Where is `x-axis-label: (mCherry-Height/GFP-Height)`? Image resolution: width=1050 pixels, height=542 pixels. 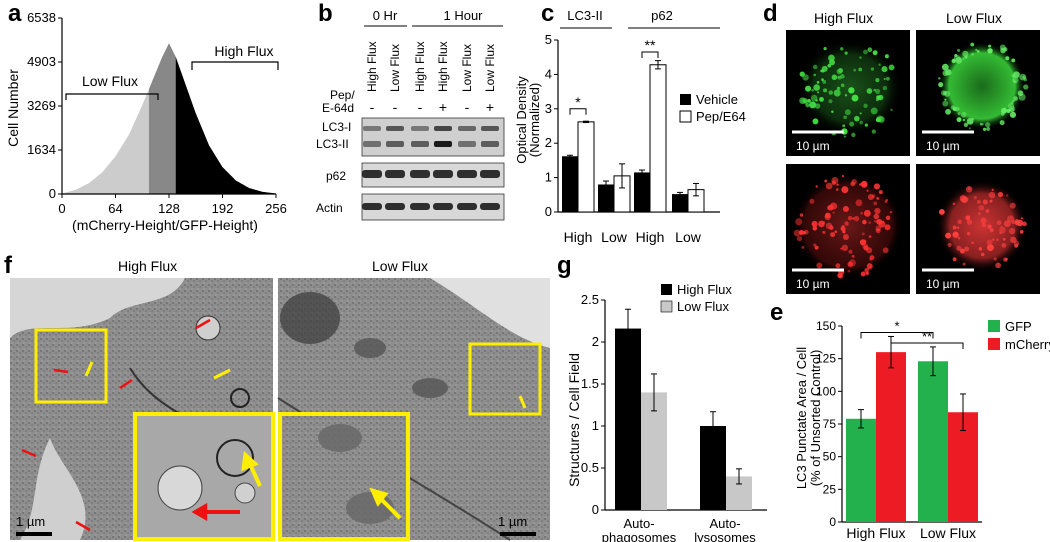 x-axis-label: (mCherry-Height/GFP-Height) is located at coordinates (165, 225).